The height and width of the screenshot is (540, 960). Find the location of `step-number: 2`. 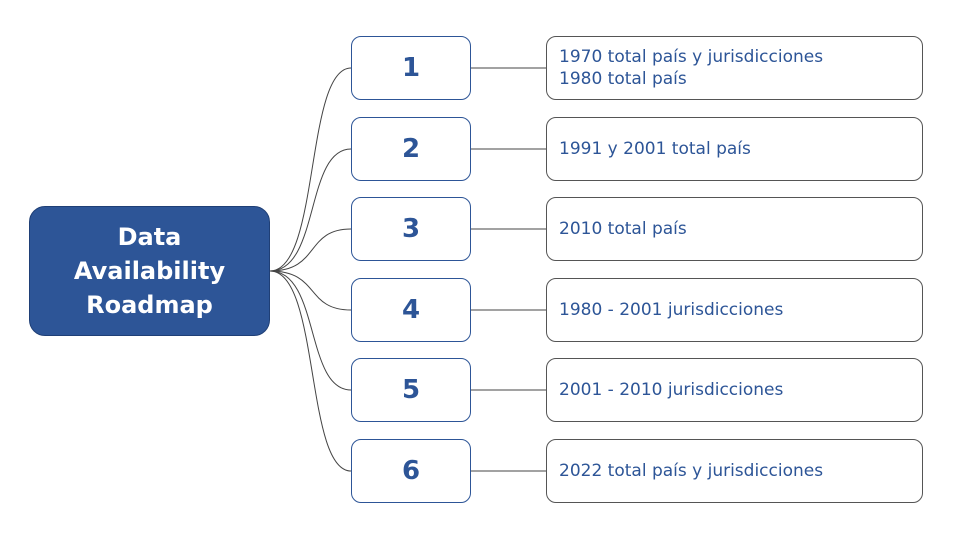

step-number: 2 is located at coordinates (411, 149).